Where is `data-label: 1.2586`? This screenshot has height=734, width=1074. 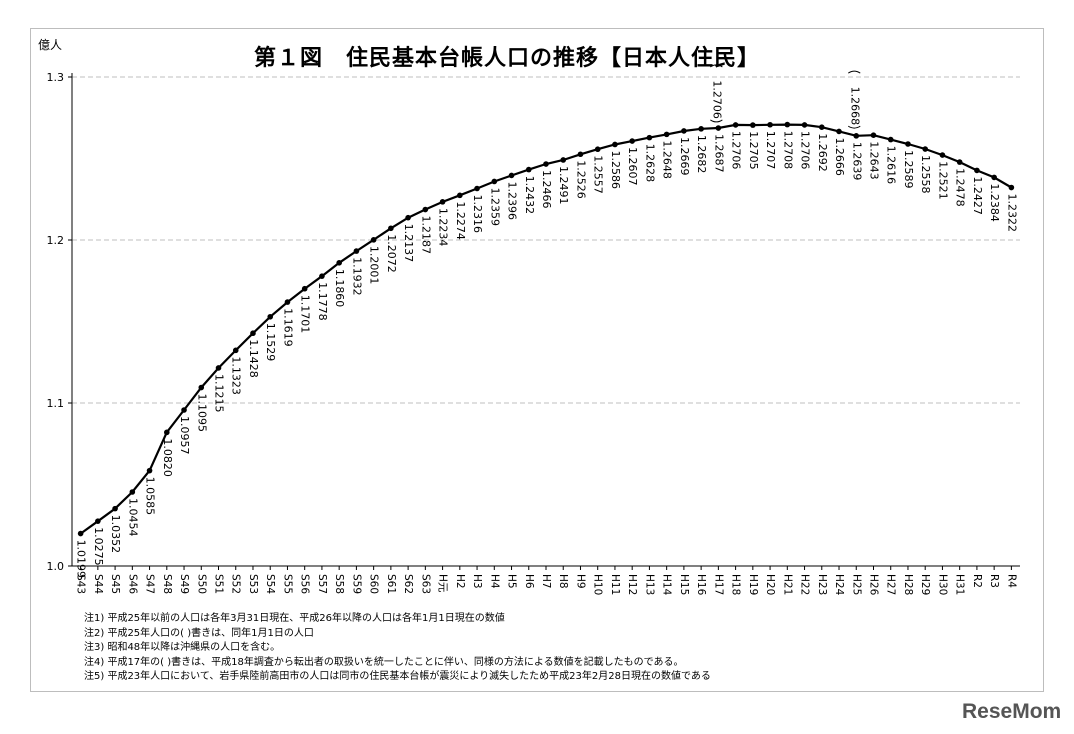
data-label: 1.2586 is located at coordinates (615, 169).